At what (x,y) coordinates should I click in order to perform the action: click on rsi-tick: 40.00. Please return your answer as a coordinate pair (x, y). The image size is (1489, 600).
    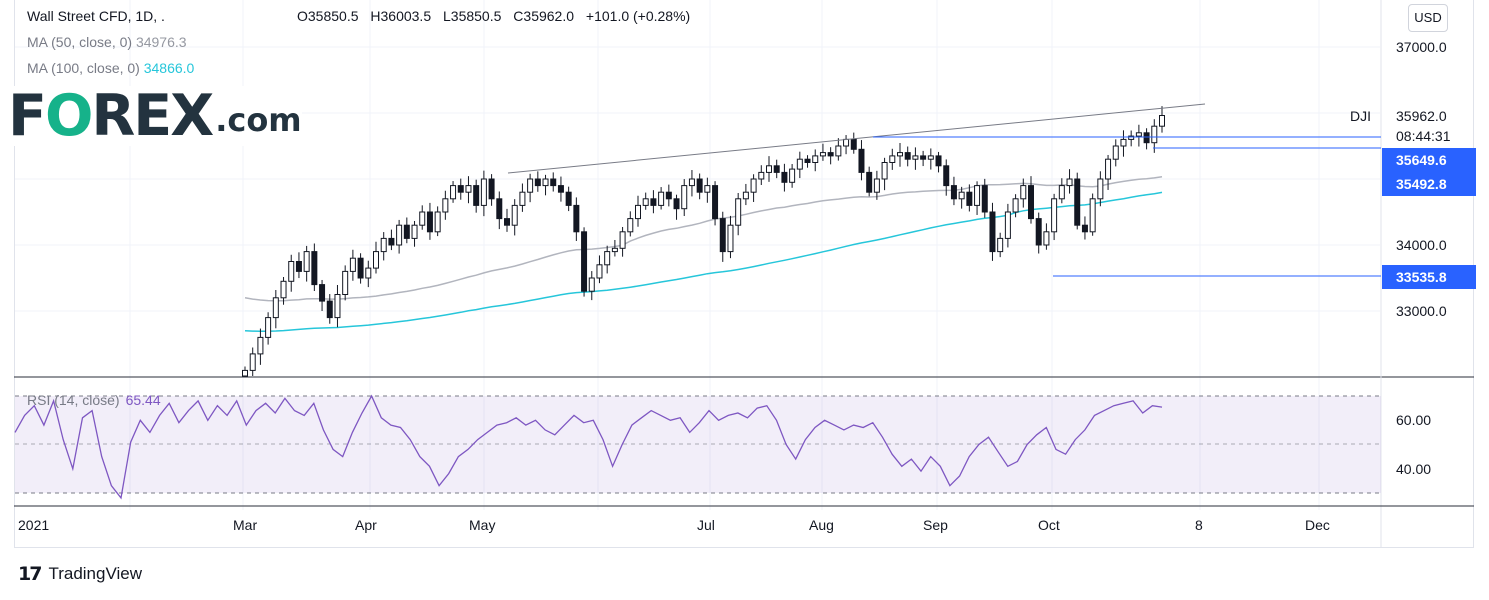
    Looking at the image, I should click on (1414, 469).